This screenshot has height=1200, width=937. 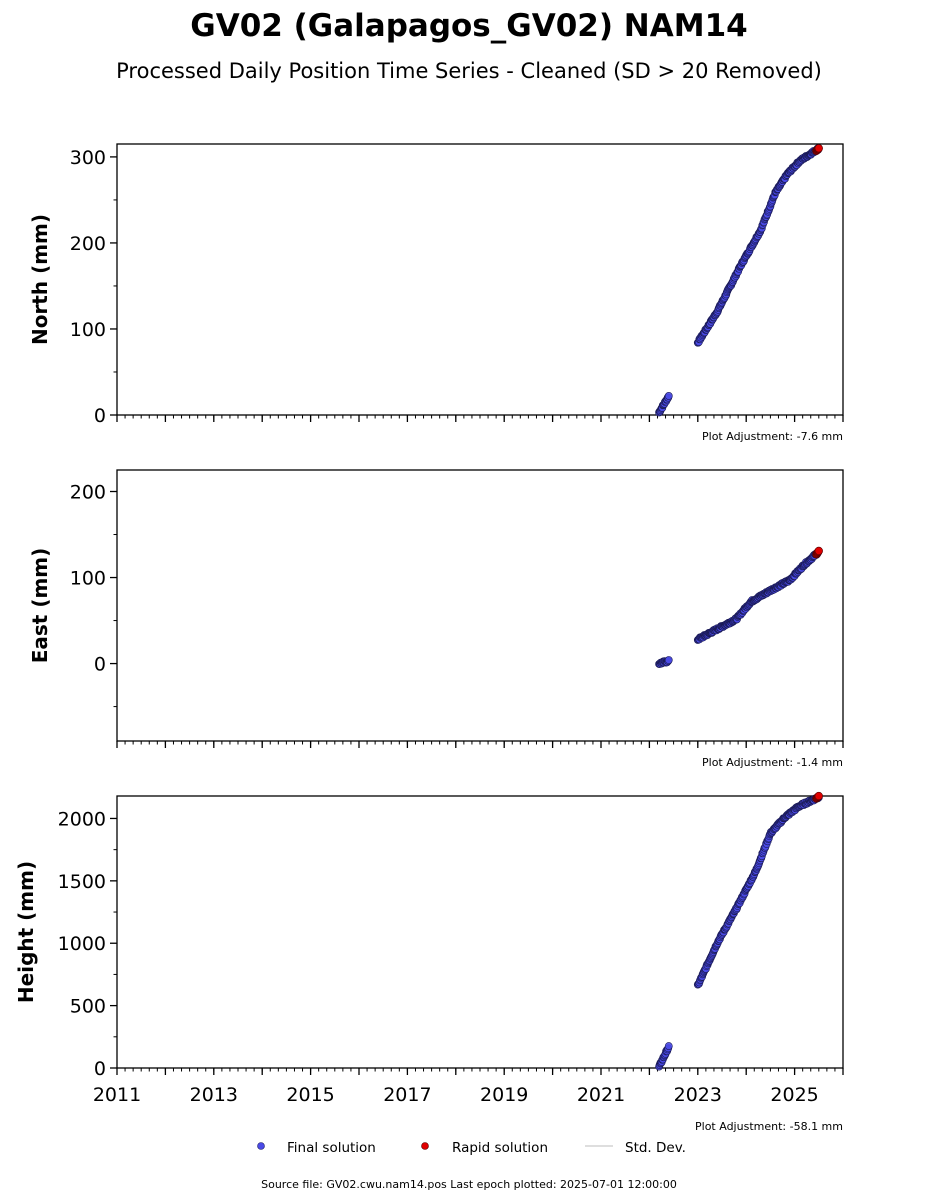 What do you see at coordinates (769, 1126) in the screenshot?
I see `plot-adjustment: Plot Adjustment: -58.1 mm` at bounding box center [769, 1126].